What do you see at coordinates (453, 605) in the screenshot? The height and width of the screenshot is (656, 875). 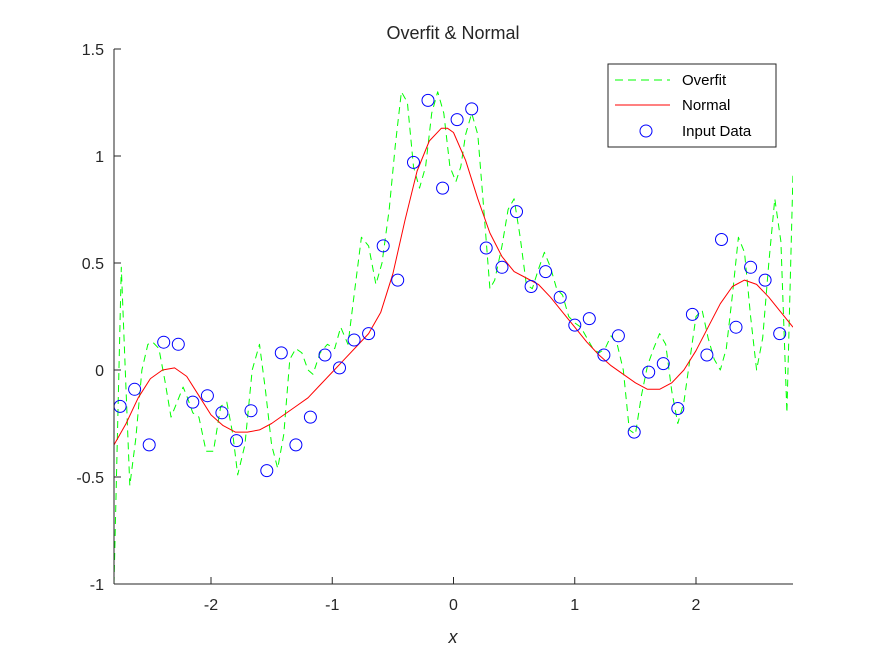 I see `x-tick-label: 0` at bounding box center [453, 605].